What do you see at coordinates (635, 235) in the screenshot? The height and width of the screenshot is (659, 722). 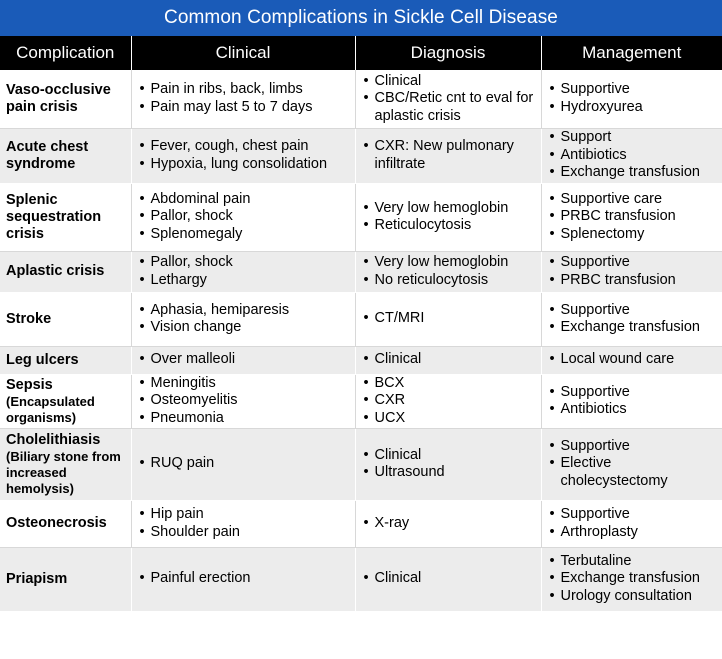 I see `management-item: Splenectomy` at bounding box center [635, 235].